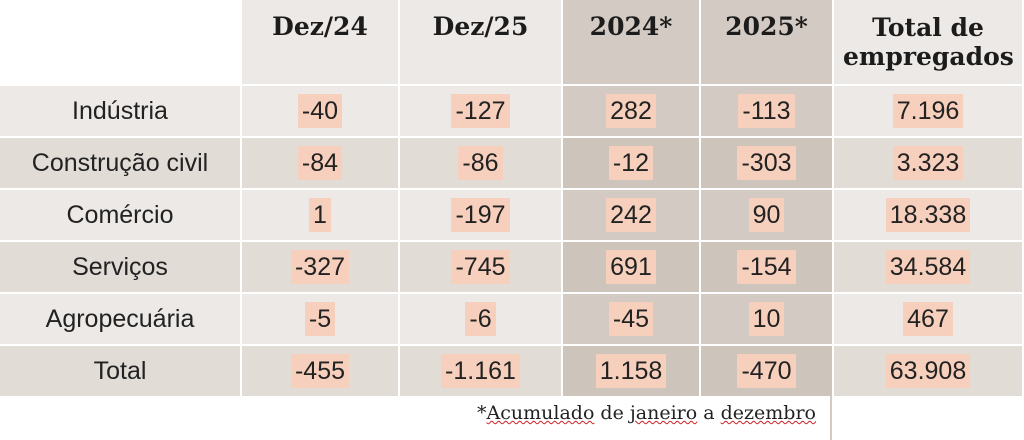 This screenshot has width=1024, height=440. I want to click on table-row: Total -455 -1.161 1.158 -470 63.908, so click(512, 372).